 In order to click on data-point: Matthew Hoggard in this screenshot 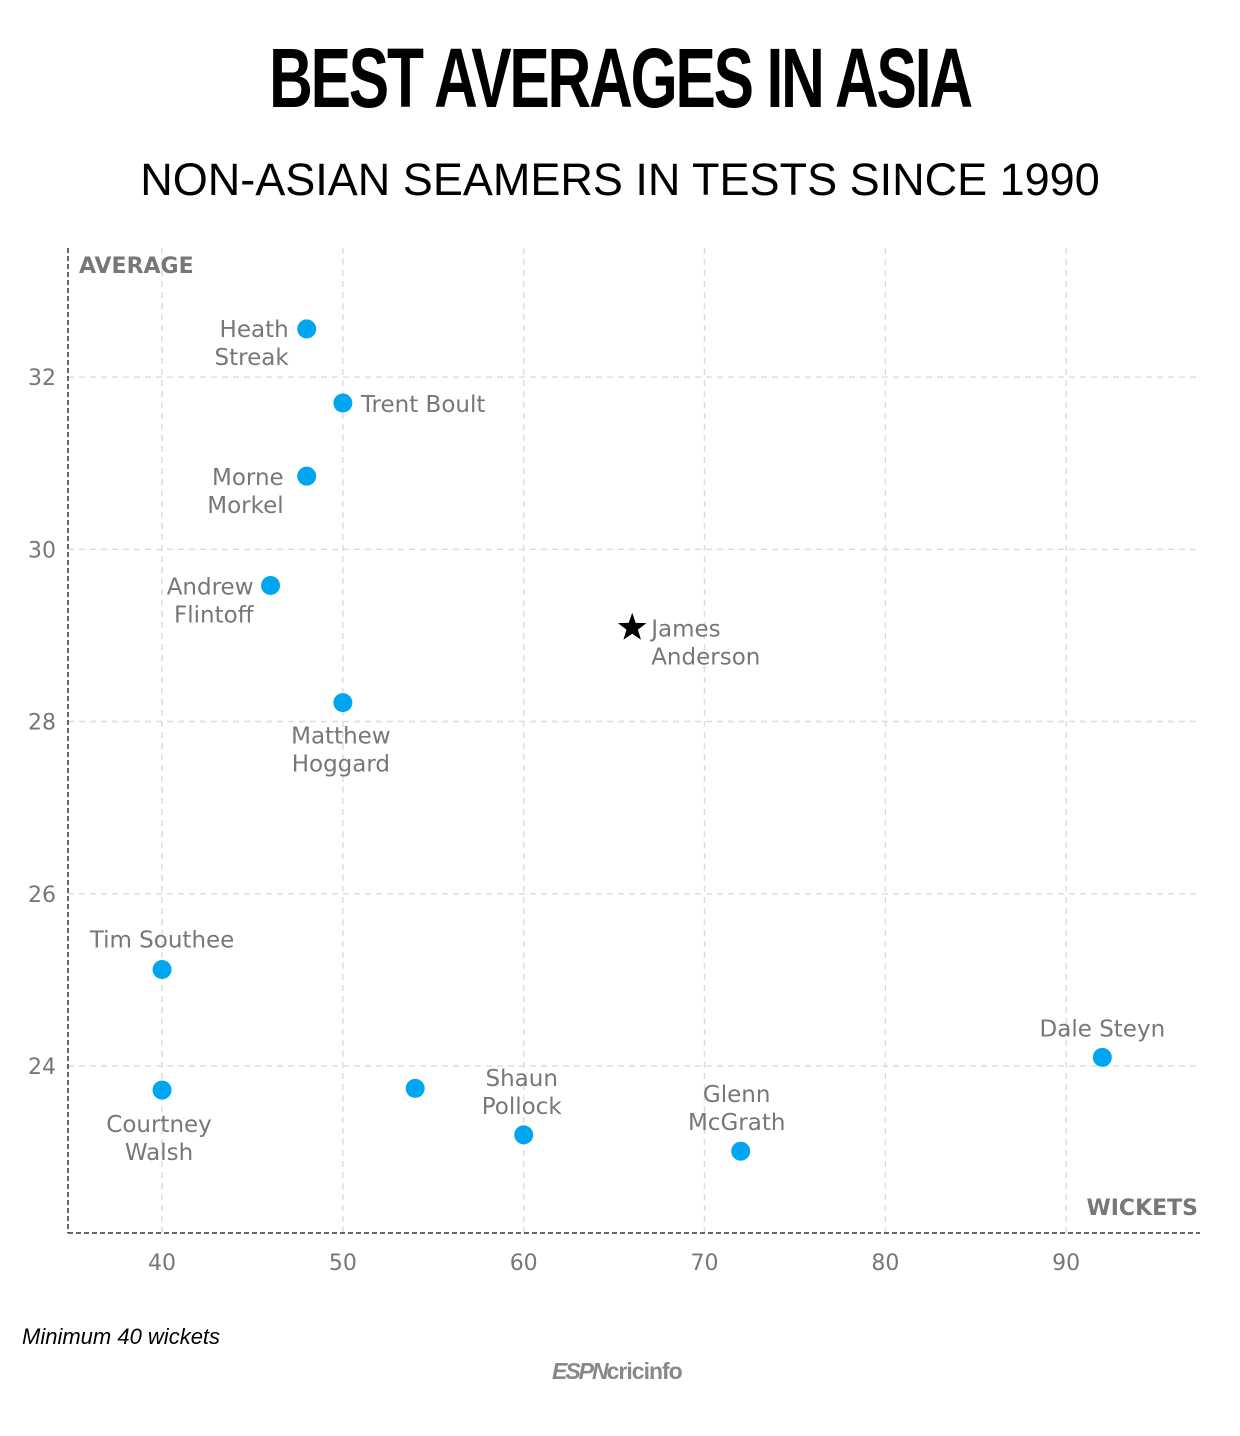, I will do `click(341, 735)`.